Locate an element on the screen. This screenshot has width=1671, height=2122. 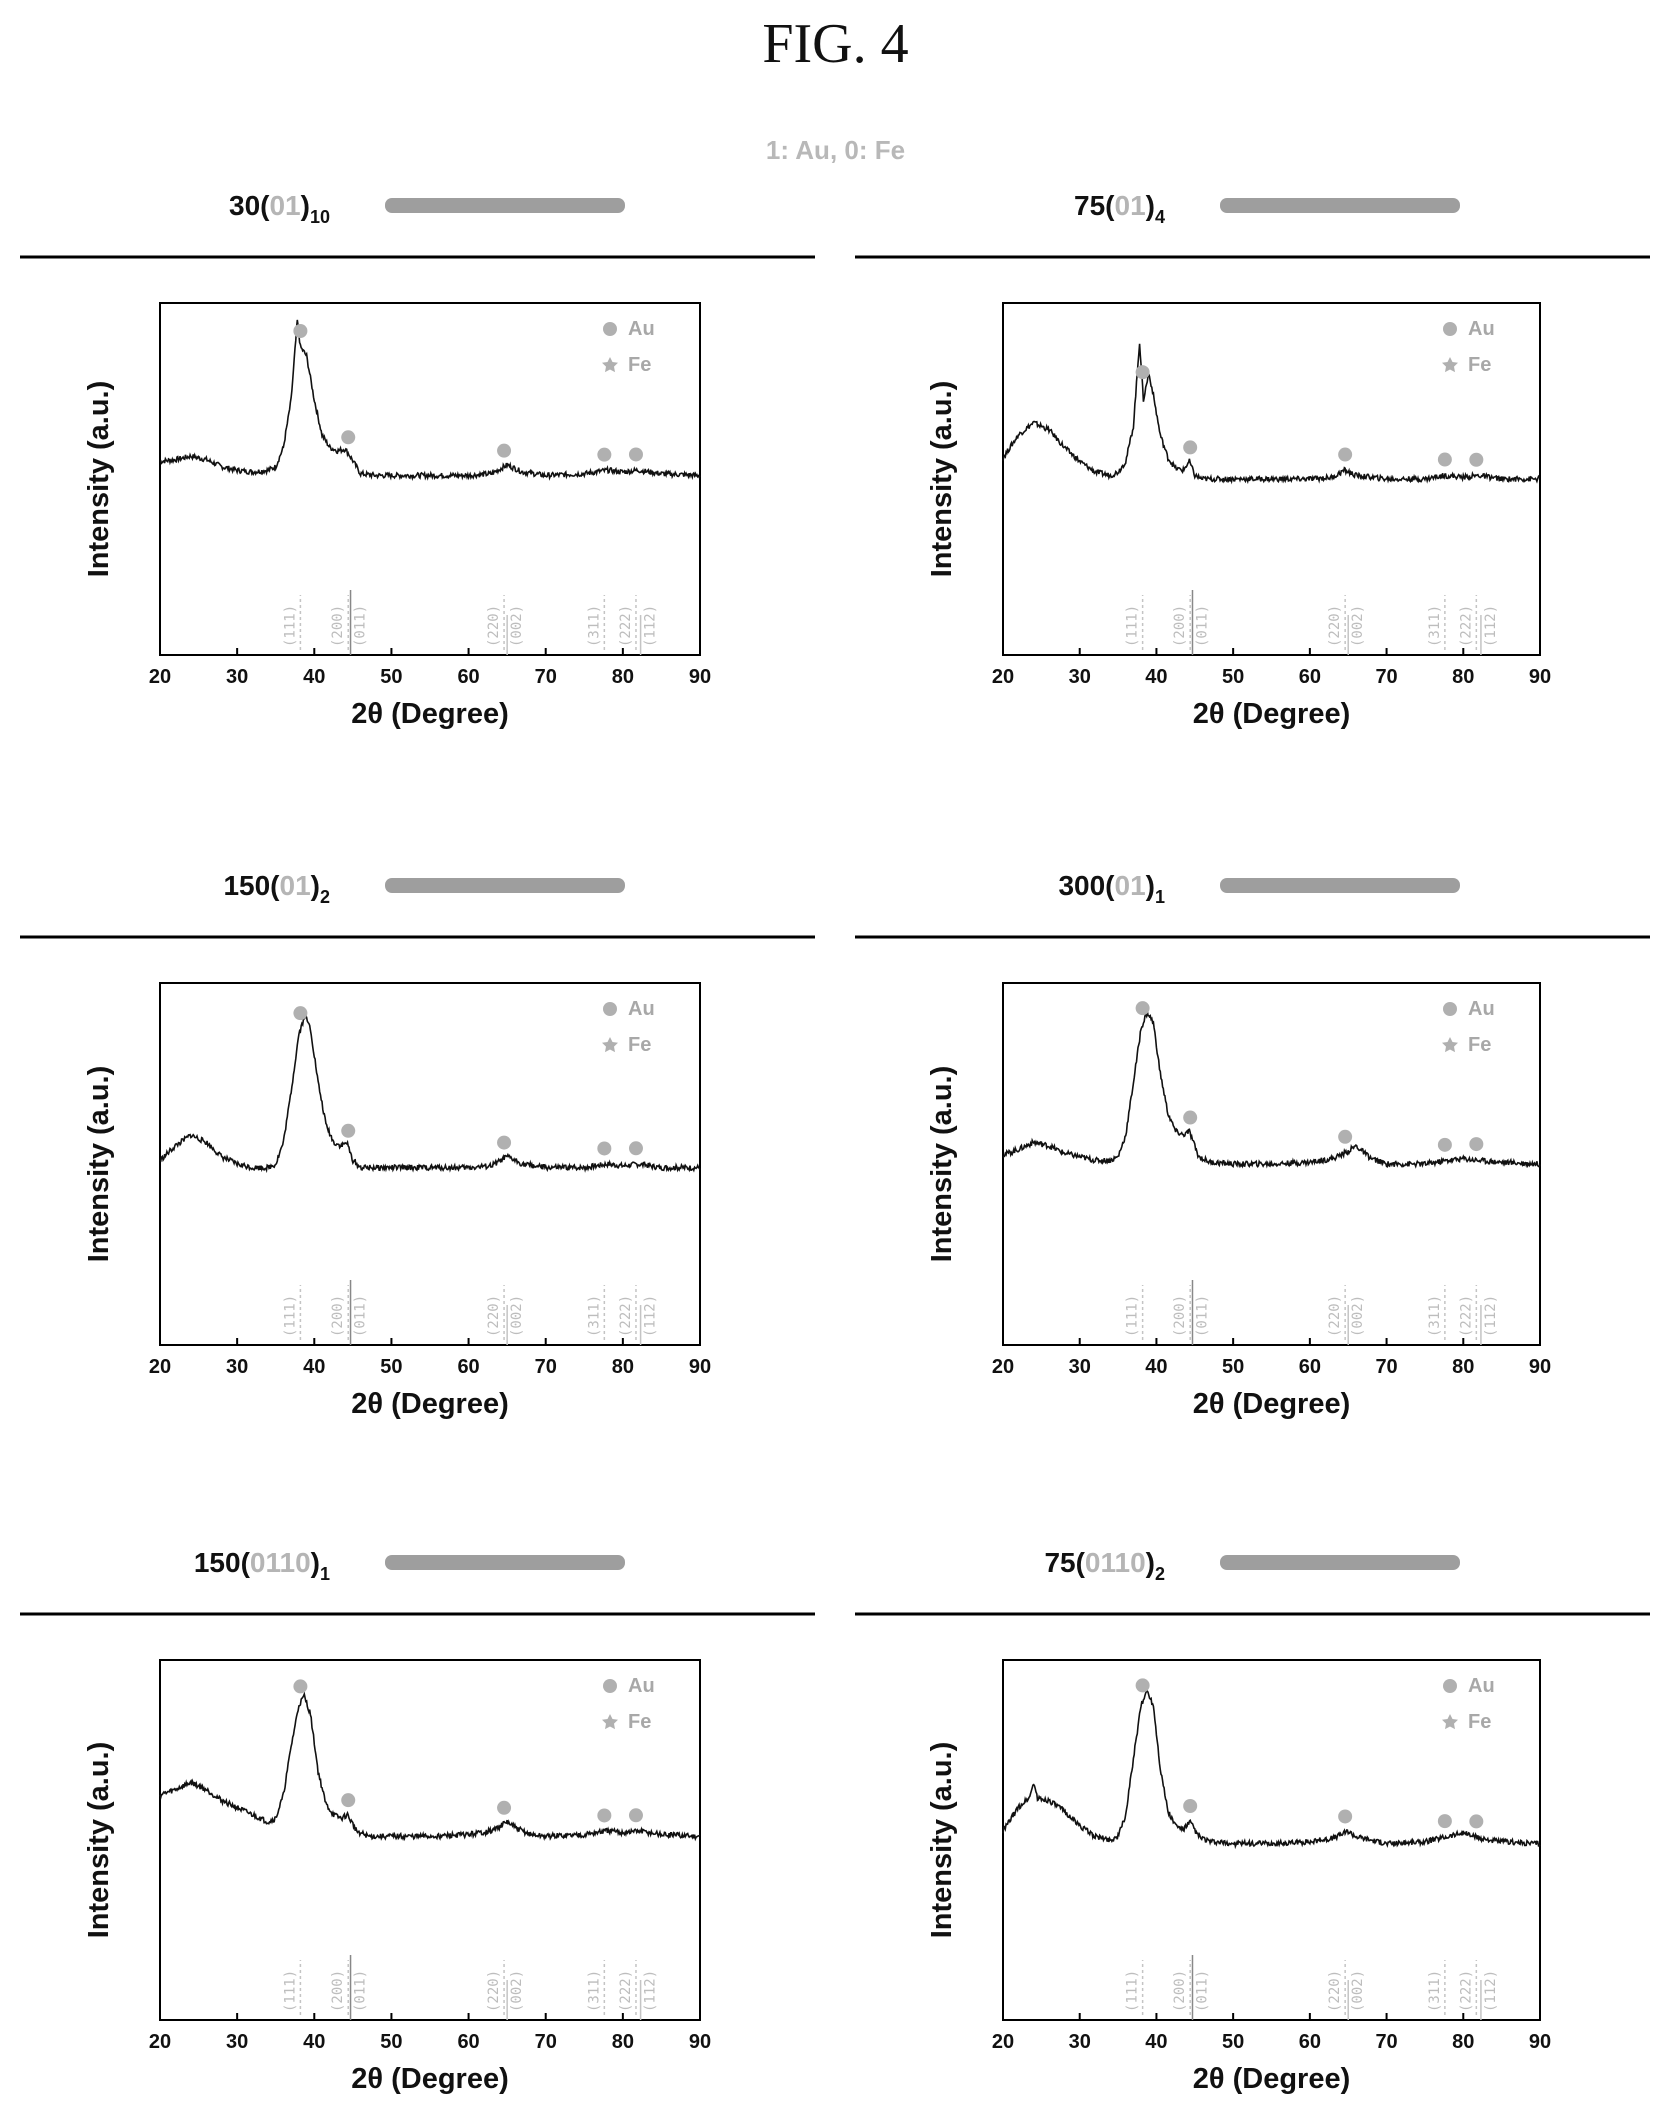
panel-title-layer-code: 0110 is located at coordinates (1115, 1562).